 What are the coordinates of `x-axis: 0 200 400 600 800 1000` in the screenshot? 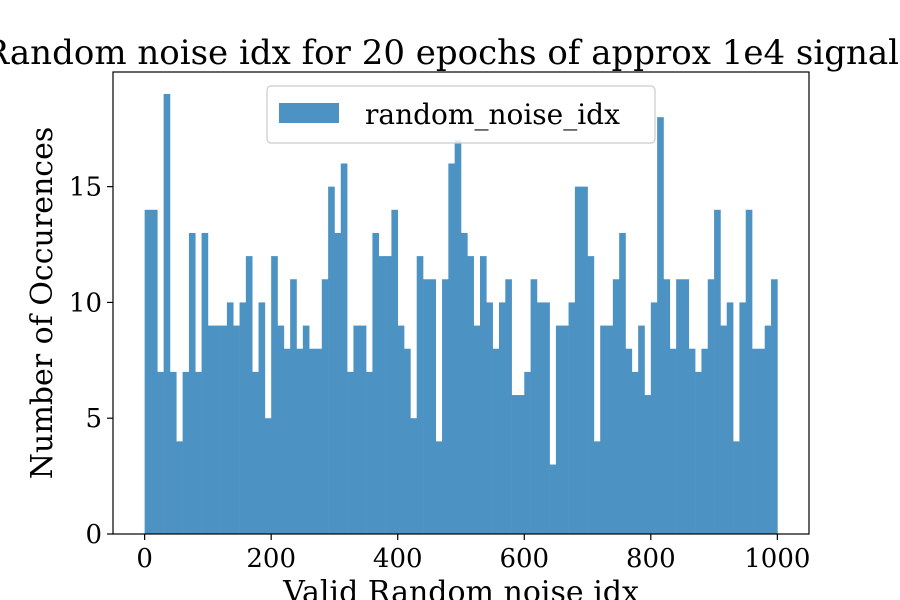 It's located at (473, 554).